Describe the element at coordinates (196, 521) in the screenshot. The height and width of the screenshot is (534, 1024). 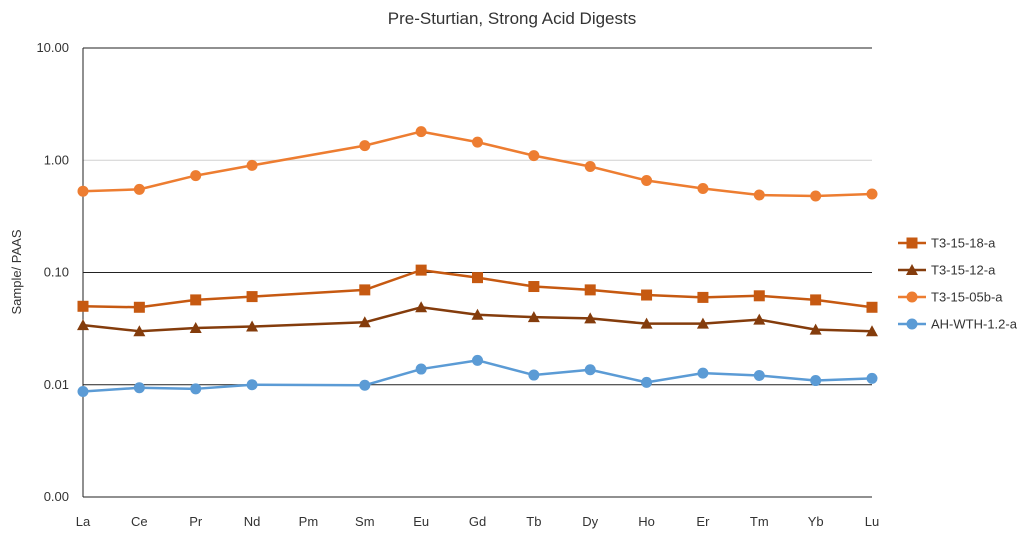
I see `x-tick-label: Pr` at that location.